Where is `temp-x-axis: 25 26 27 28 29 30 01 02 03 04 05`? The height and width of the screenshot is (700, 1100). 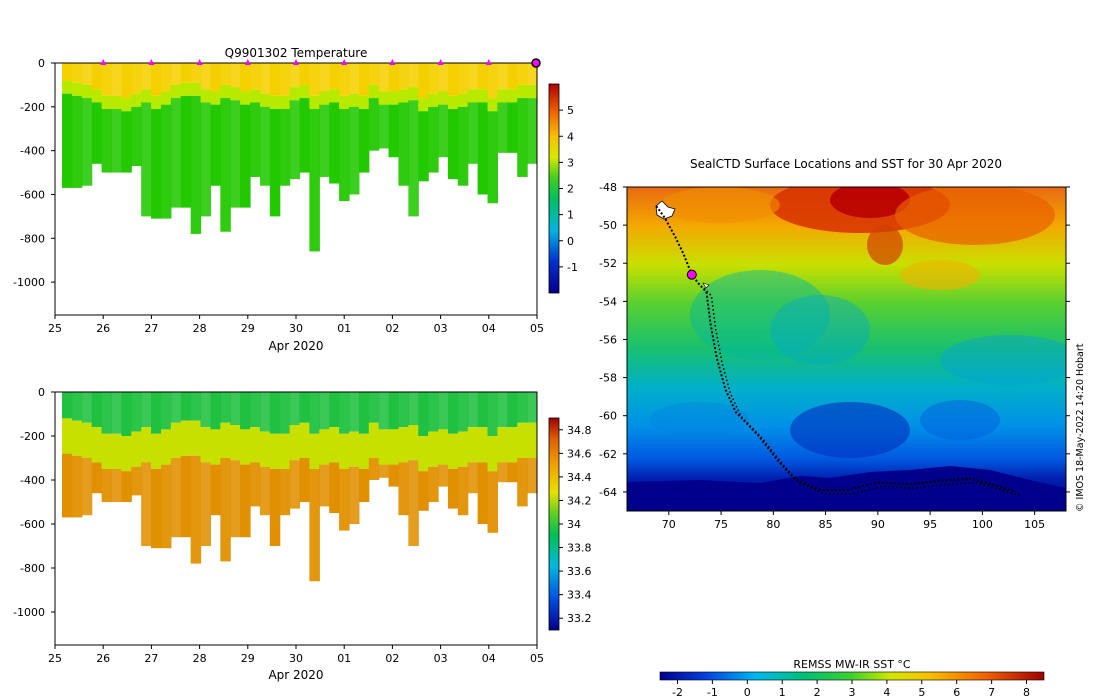
temp-x-axis: 25 26 27 28 29 30 01 02 03 04 05 is located at coordinates (296, 325).